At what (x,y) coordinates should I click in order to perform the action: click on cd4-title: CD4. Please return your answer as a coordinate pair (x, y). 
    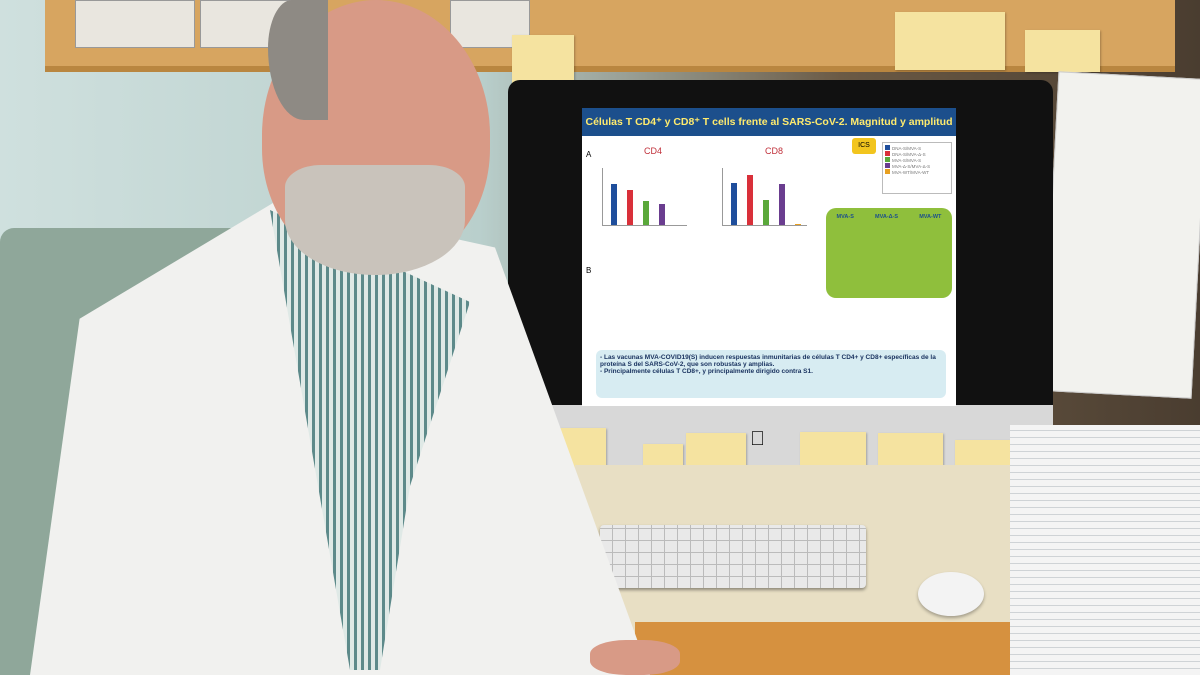
    Looking at the image, I should click on (653, 151).